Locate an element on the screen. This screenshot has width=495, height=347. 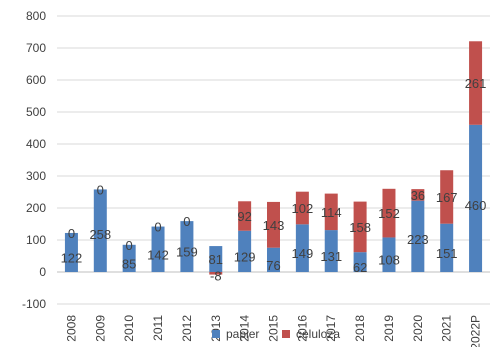
y-tick-label: 200 is located at coordinates (36, 208).